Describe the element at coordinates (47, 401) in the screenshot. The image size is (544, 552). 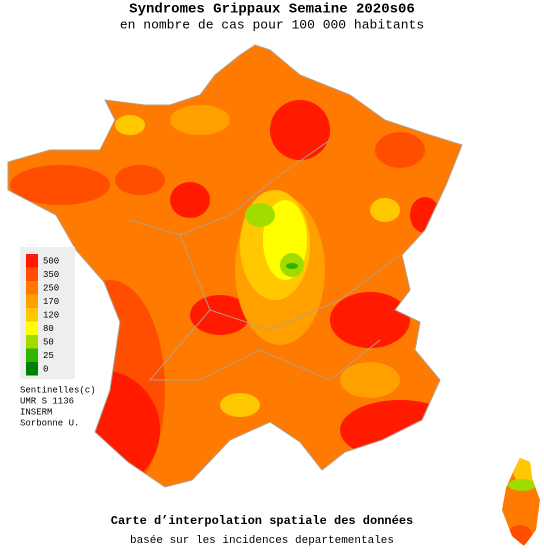
I see `credit: UMR S 1136` at that location.